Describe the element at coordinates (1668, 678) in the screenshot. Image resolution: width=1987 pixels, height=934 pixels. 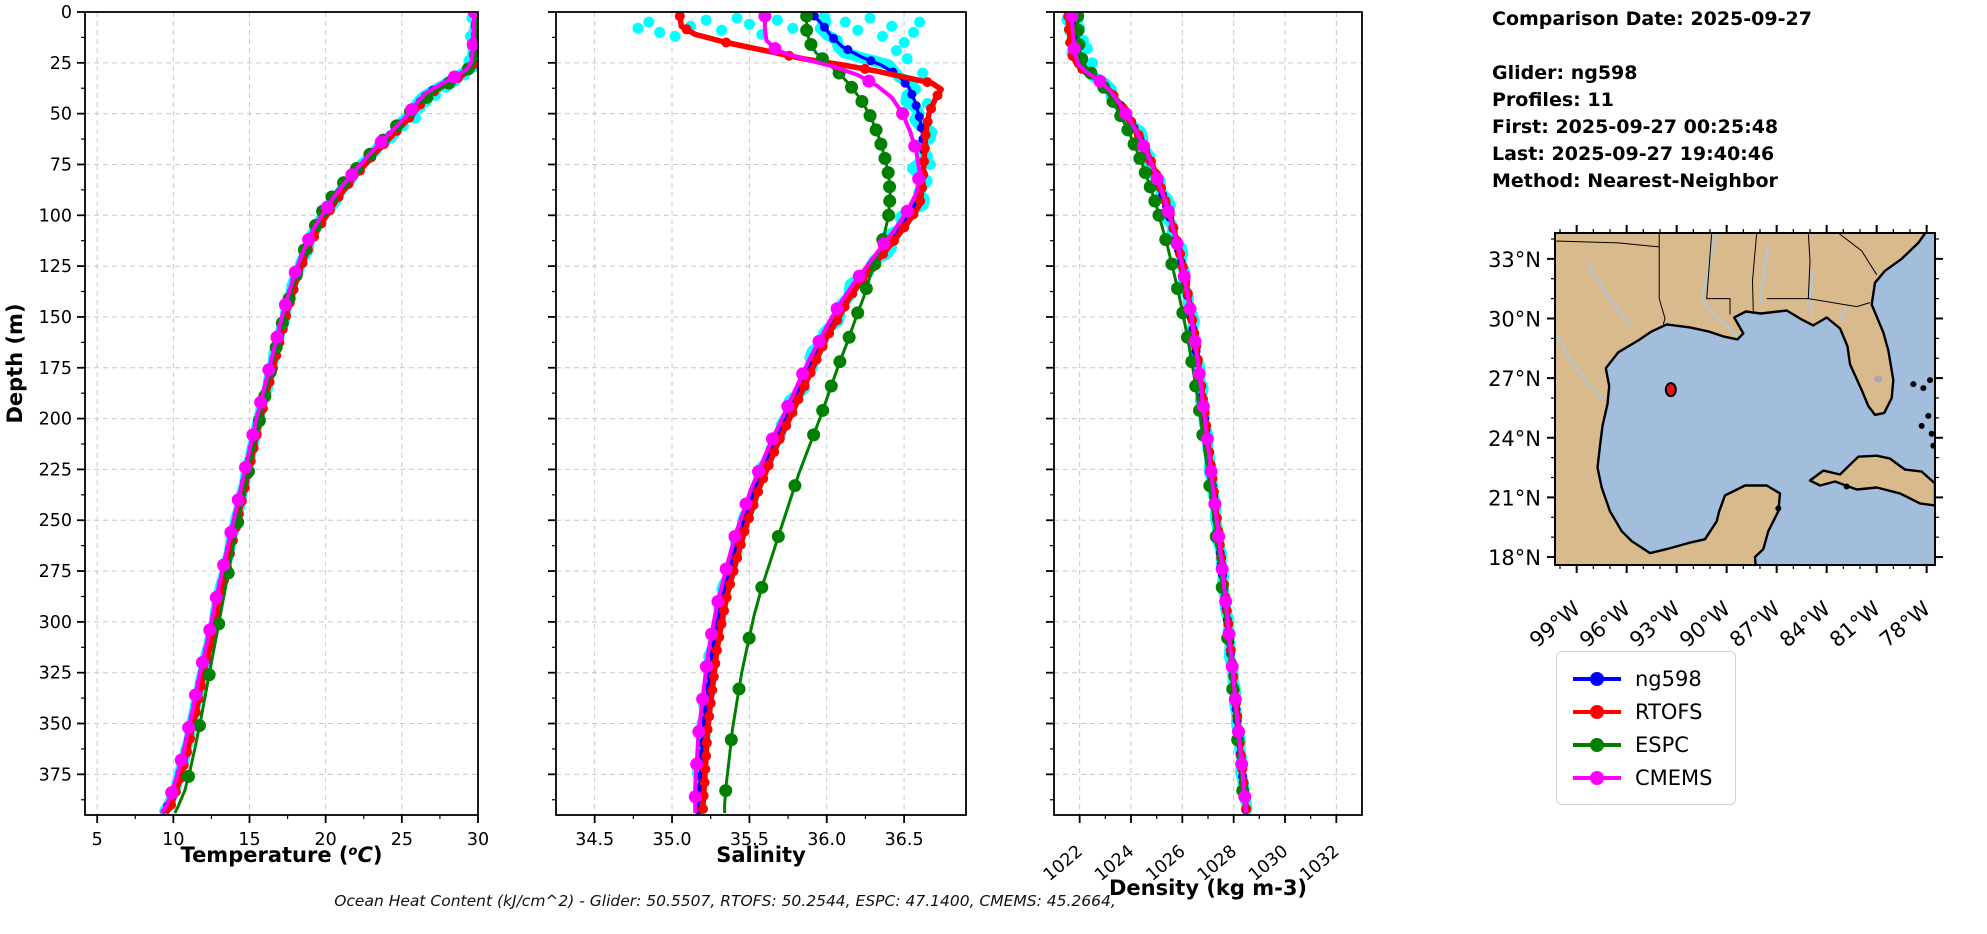
I see `legend-label: ng598` at that location.